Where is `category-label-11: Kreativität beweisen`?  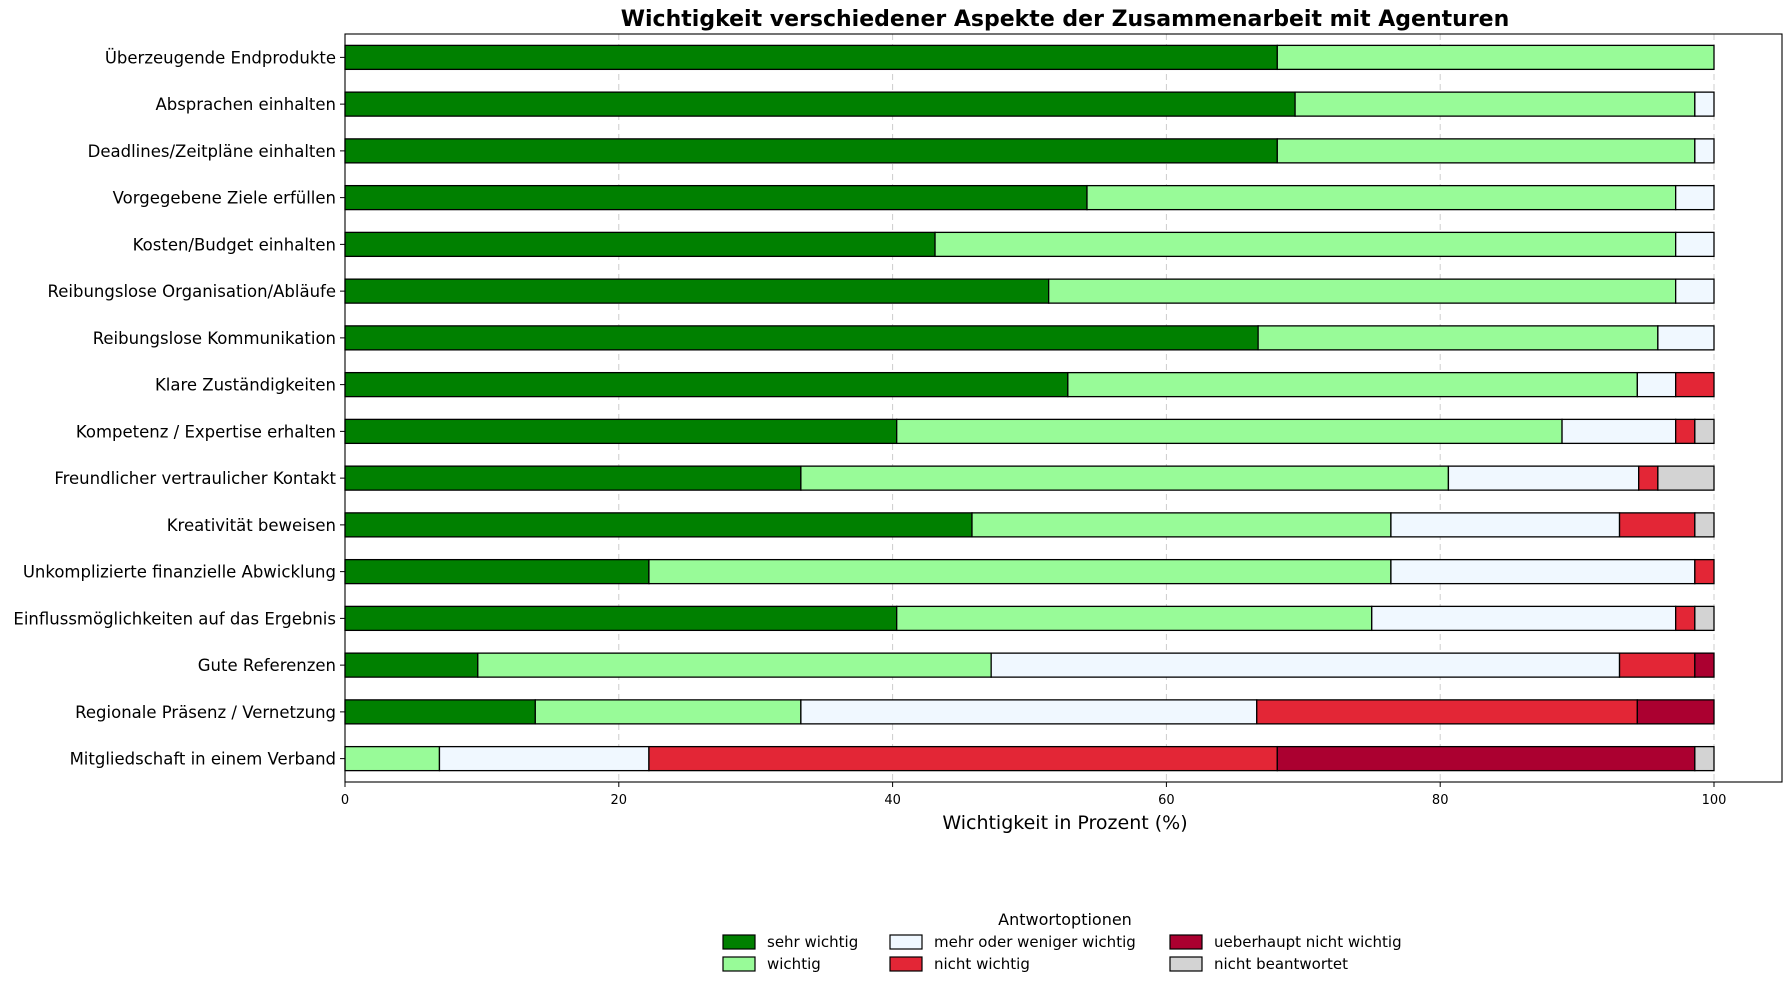 category-label-11: Kreativität beweisen is located at coordinates (251, 525).